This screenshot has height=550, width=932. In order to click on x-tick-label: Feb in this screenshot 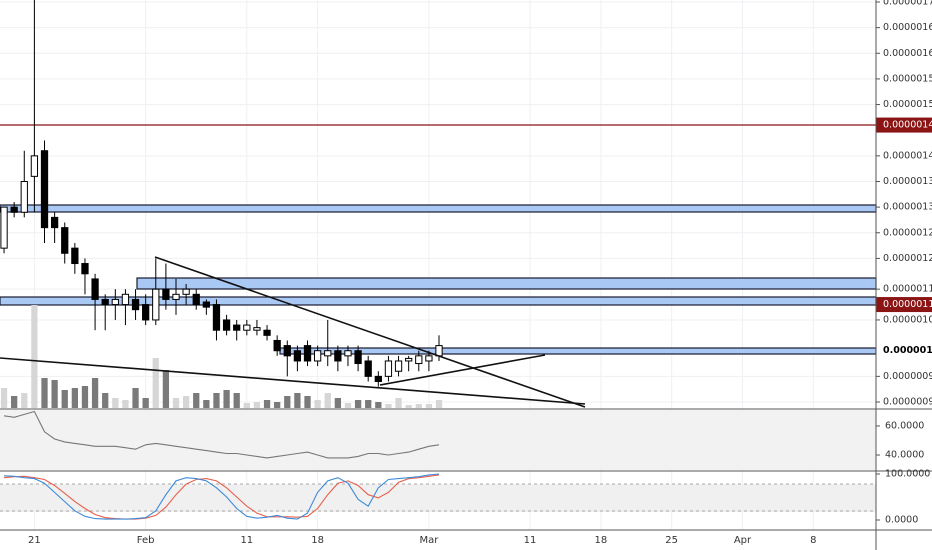, I will do `click(146, 540)`.